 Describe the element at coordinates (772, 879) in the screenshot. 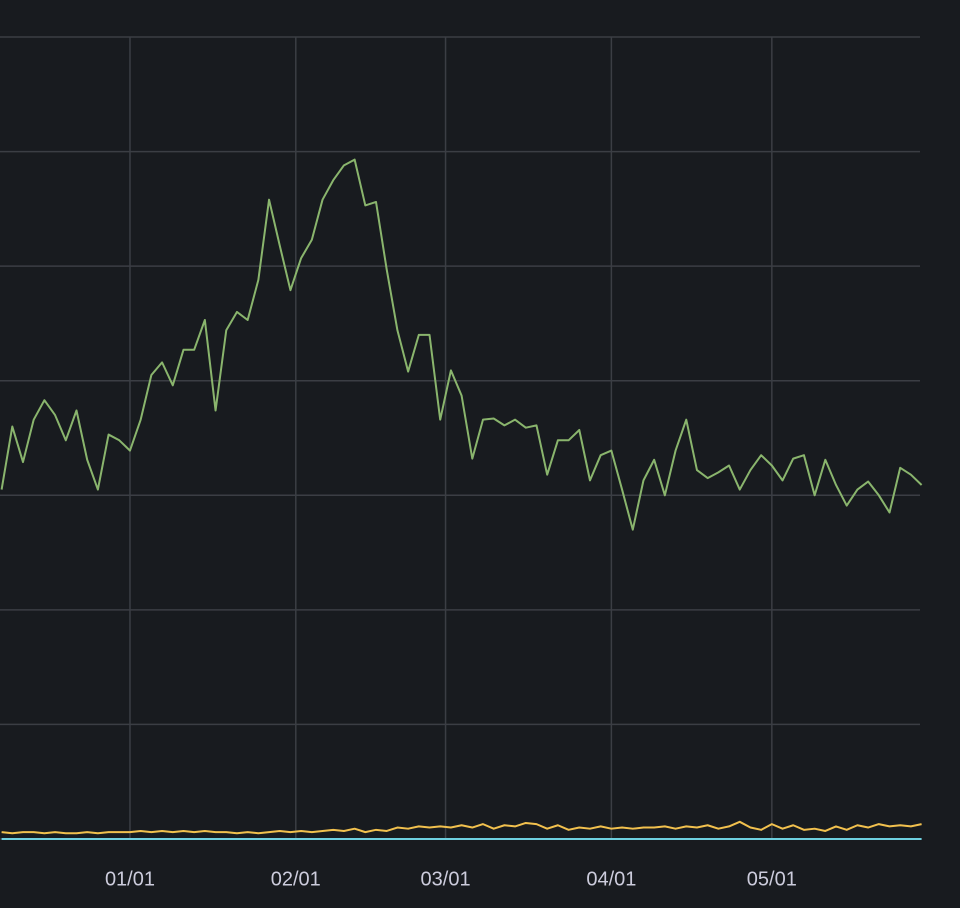

I see `x-tick-label: 05/01` at that location.